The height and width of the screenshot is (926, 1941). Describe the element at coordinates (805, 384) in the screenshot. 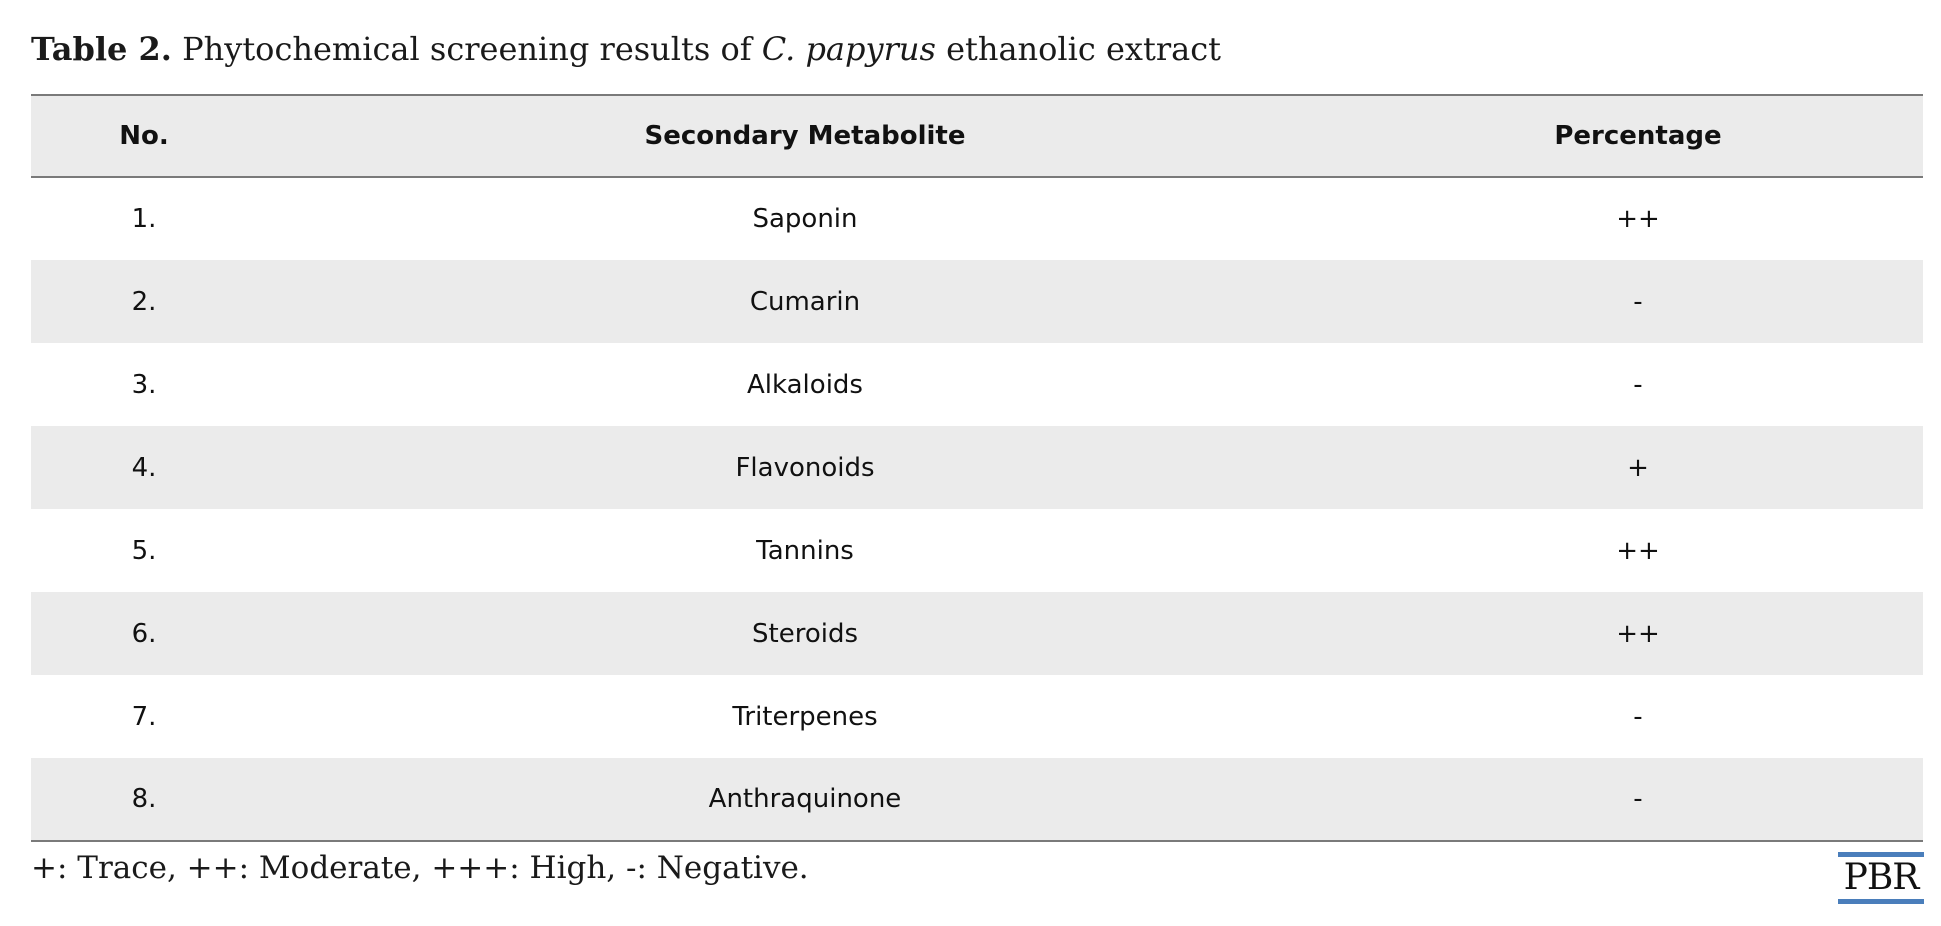

I see `cell-metabolite: Alkaloids` at that location.